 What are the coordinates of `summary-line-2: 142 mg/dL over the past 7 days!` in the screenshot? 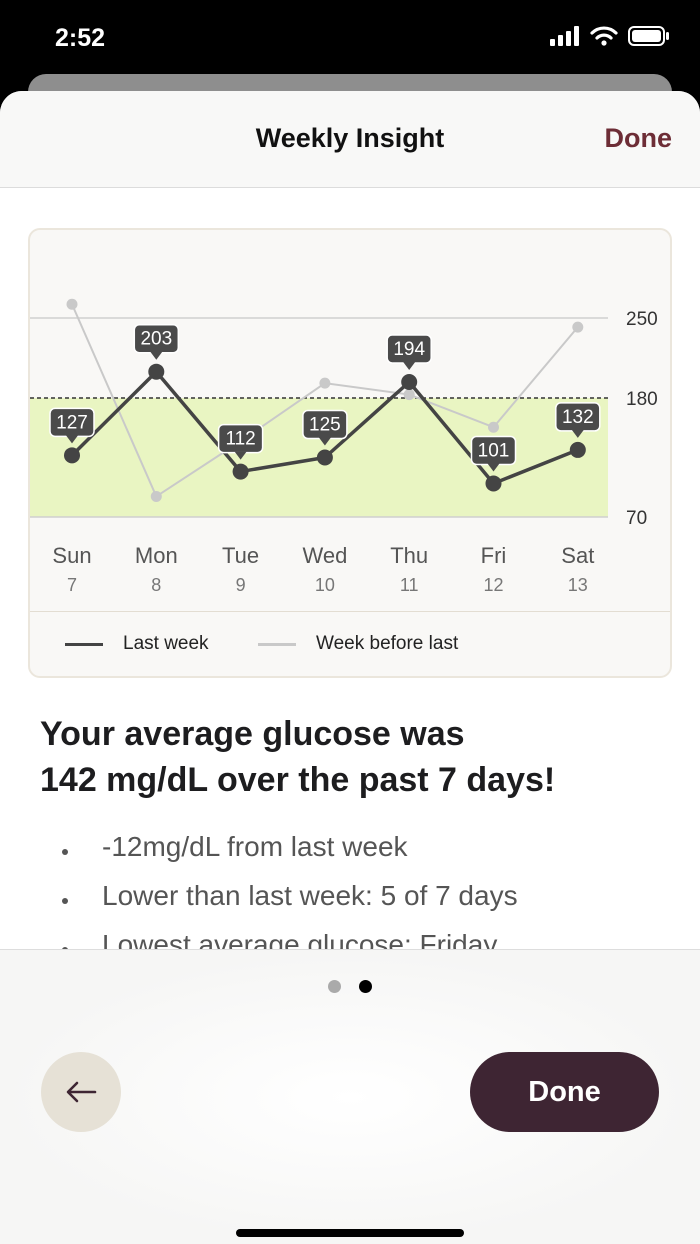 It's located at (298, 780).